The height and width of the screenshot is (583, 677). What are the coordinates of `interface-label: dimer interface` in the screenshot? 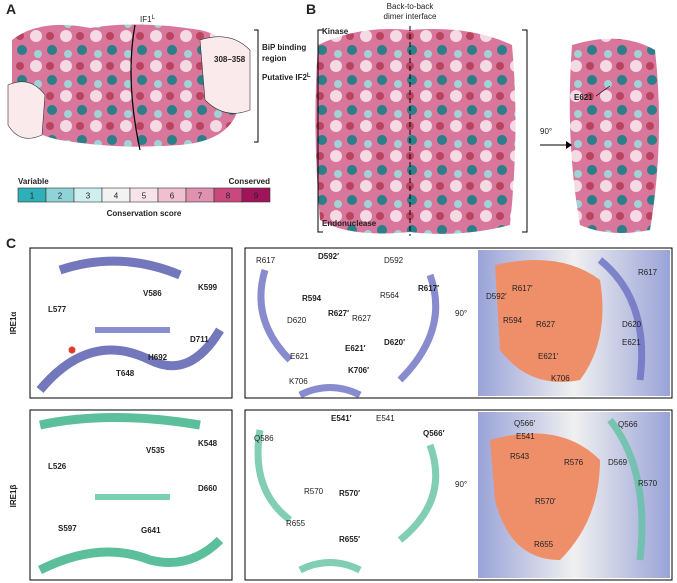 It's located at (410, 16).